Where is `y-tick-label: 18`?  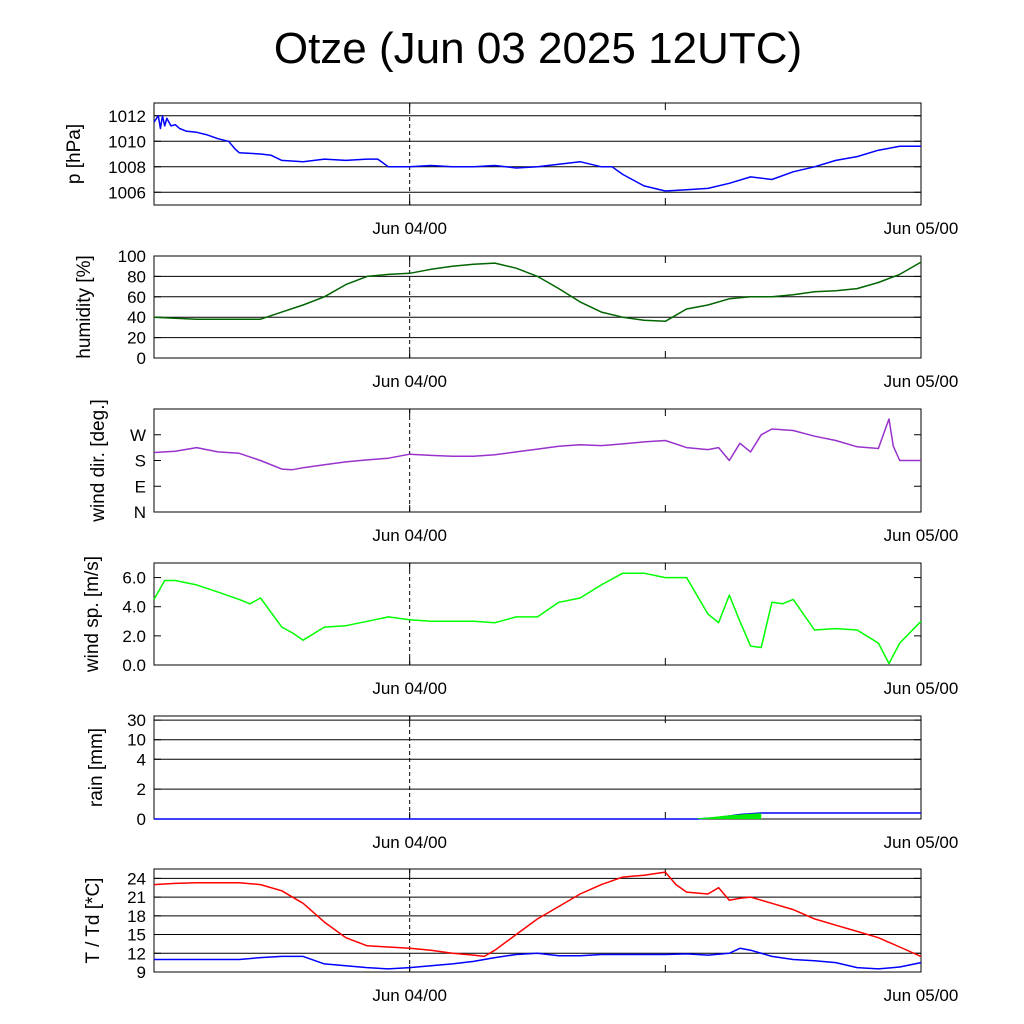
y-tick-label: 18 is located at coordinates (136, 916).